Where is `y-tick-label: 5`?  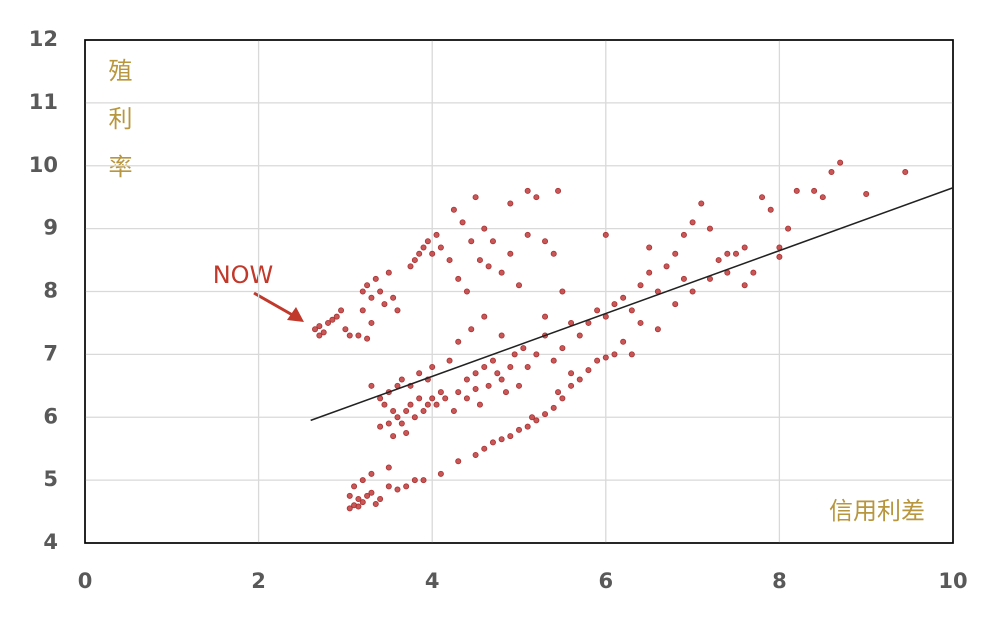
y-tick-label: 5 is located at coordinates (50, 479).